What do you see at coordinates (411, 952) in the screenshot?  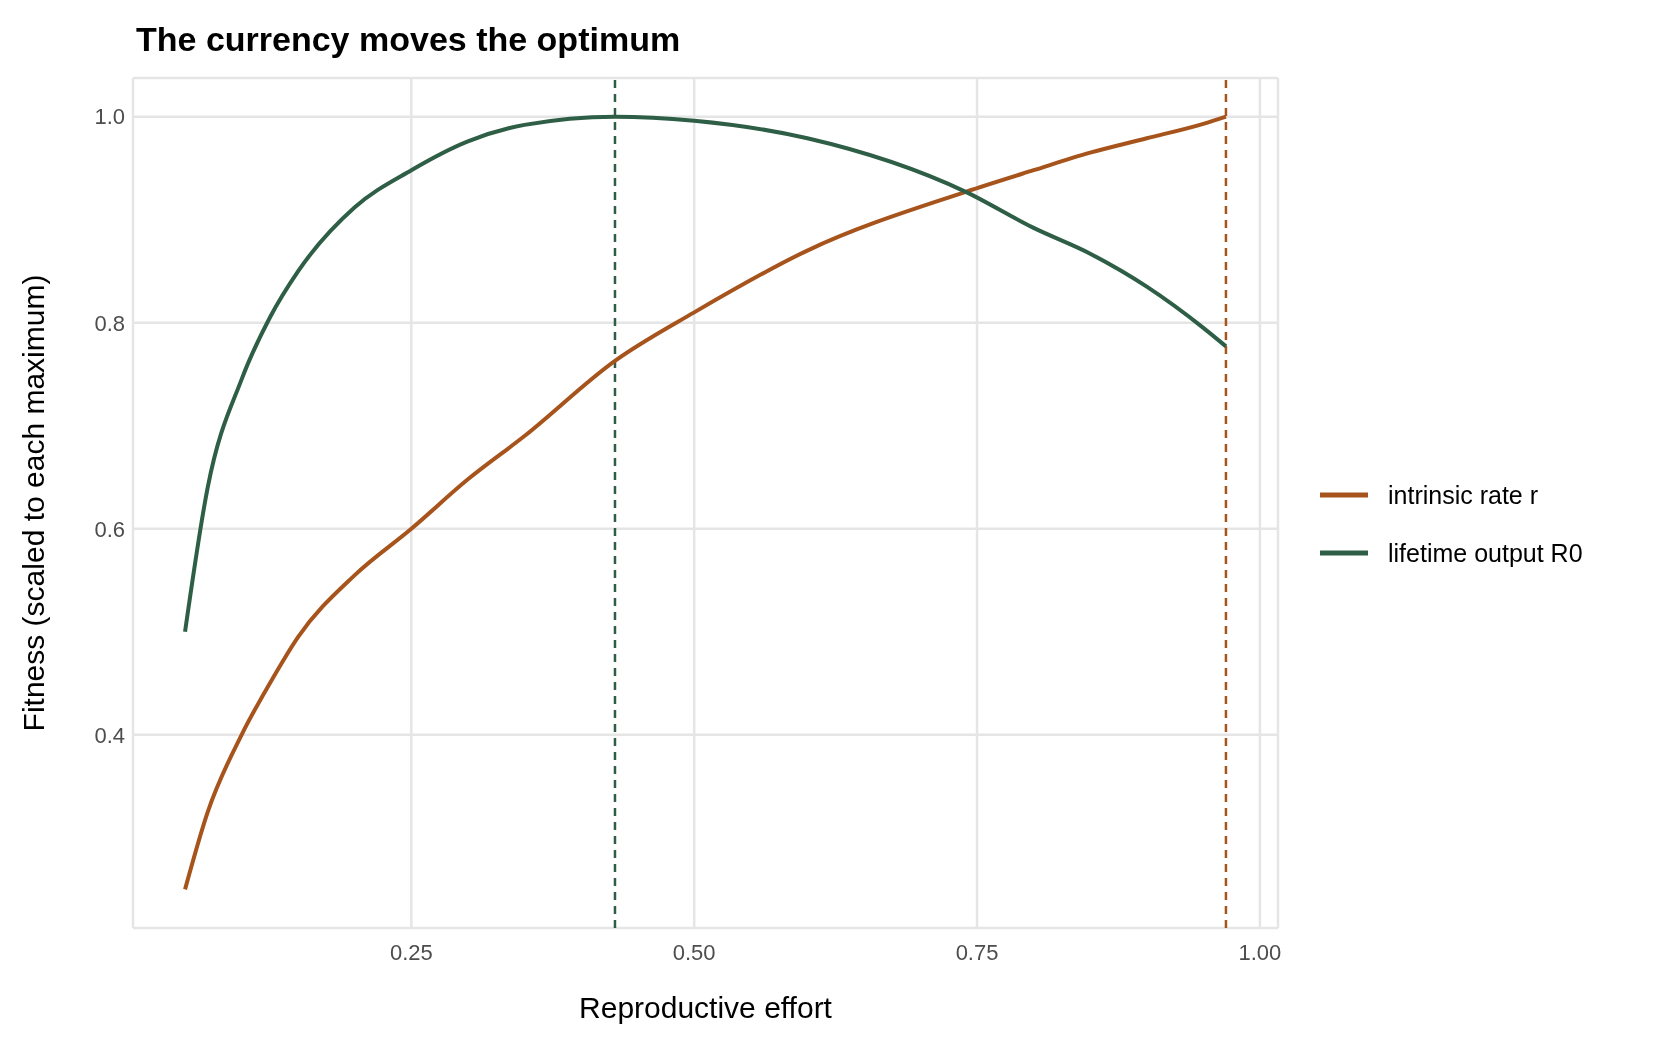 I see `x-tick-label: 0.25` at bounding box center [411, 952].